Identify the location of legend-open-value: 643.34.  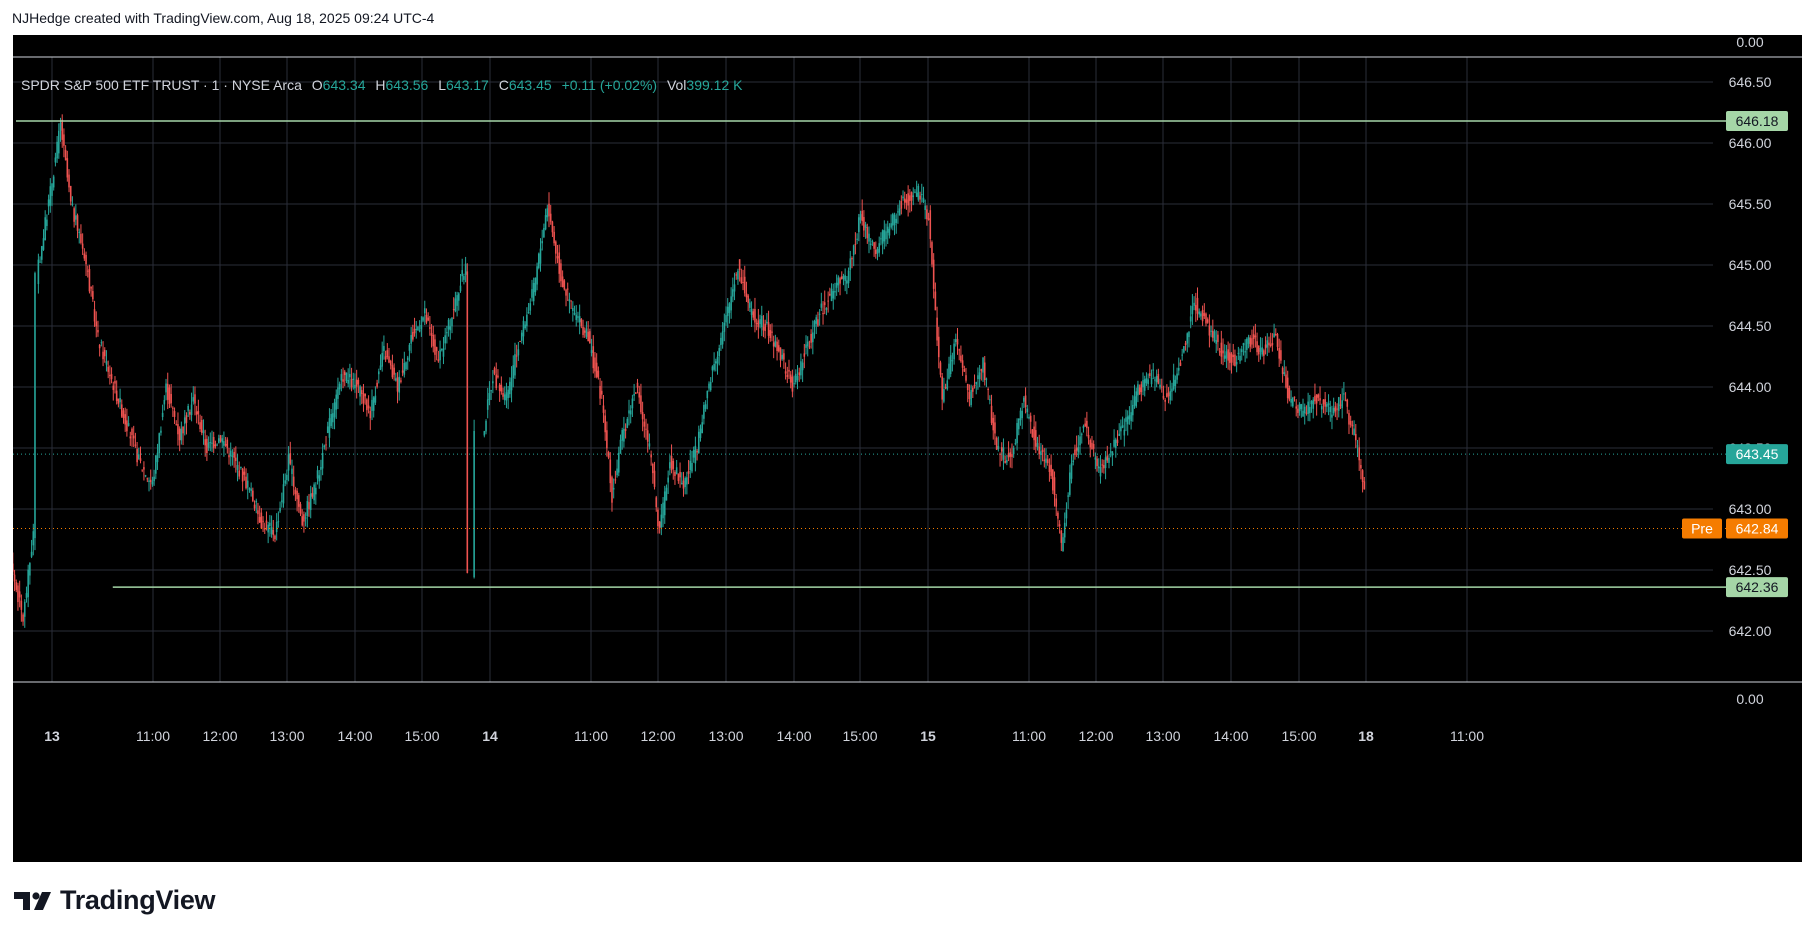
(344, 85).